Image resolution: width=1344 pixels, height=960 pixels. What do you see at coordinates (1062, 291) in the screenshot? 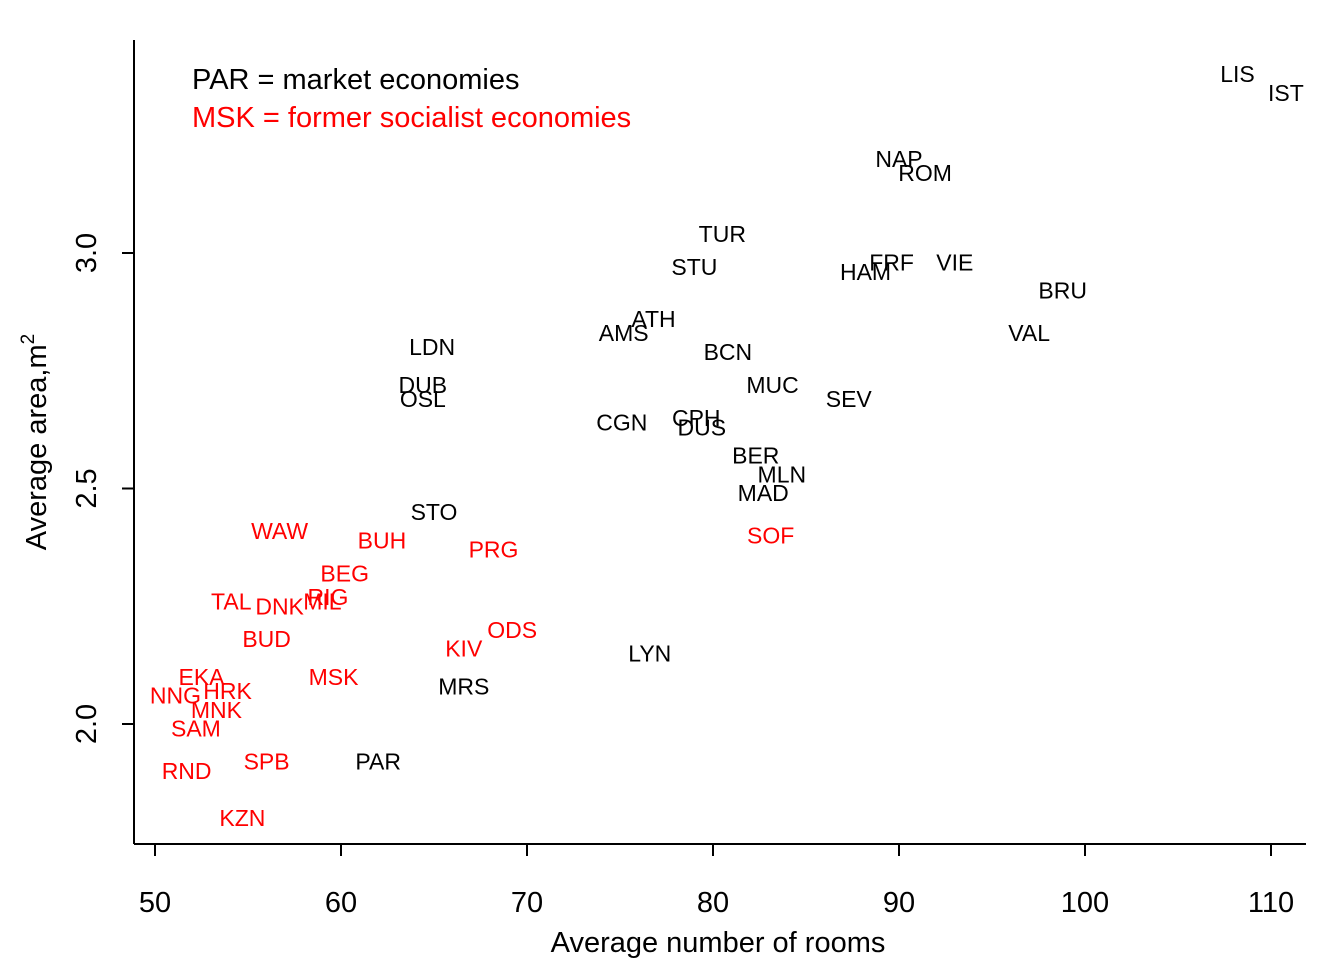
I see `data-point-bru: BRU` at bounding box center [1062, 291].